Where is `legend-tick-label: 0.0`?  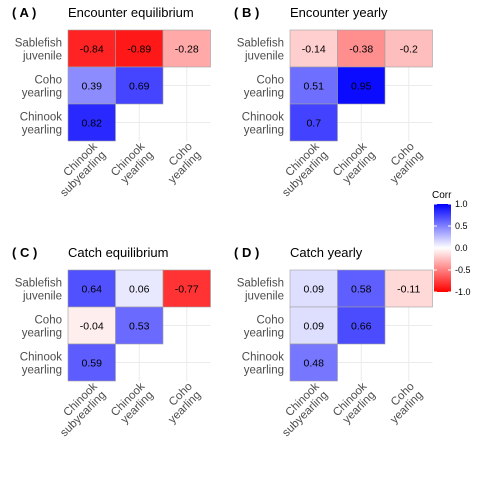 legend-tick-label: 0.0 is located at coordinates (461, 248).